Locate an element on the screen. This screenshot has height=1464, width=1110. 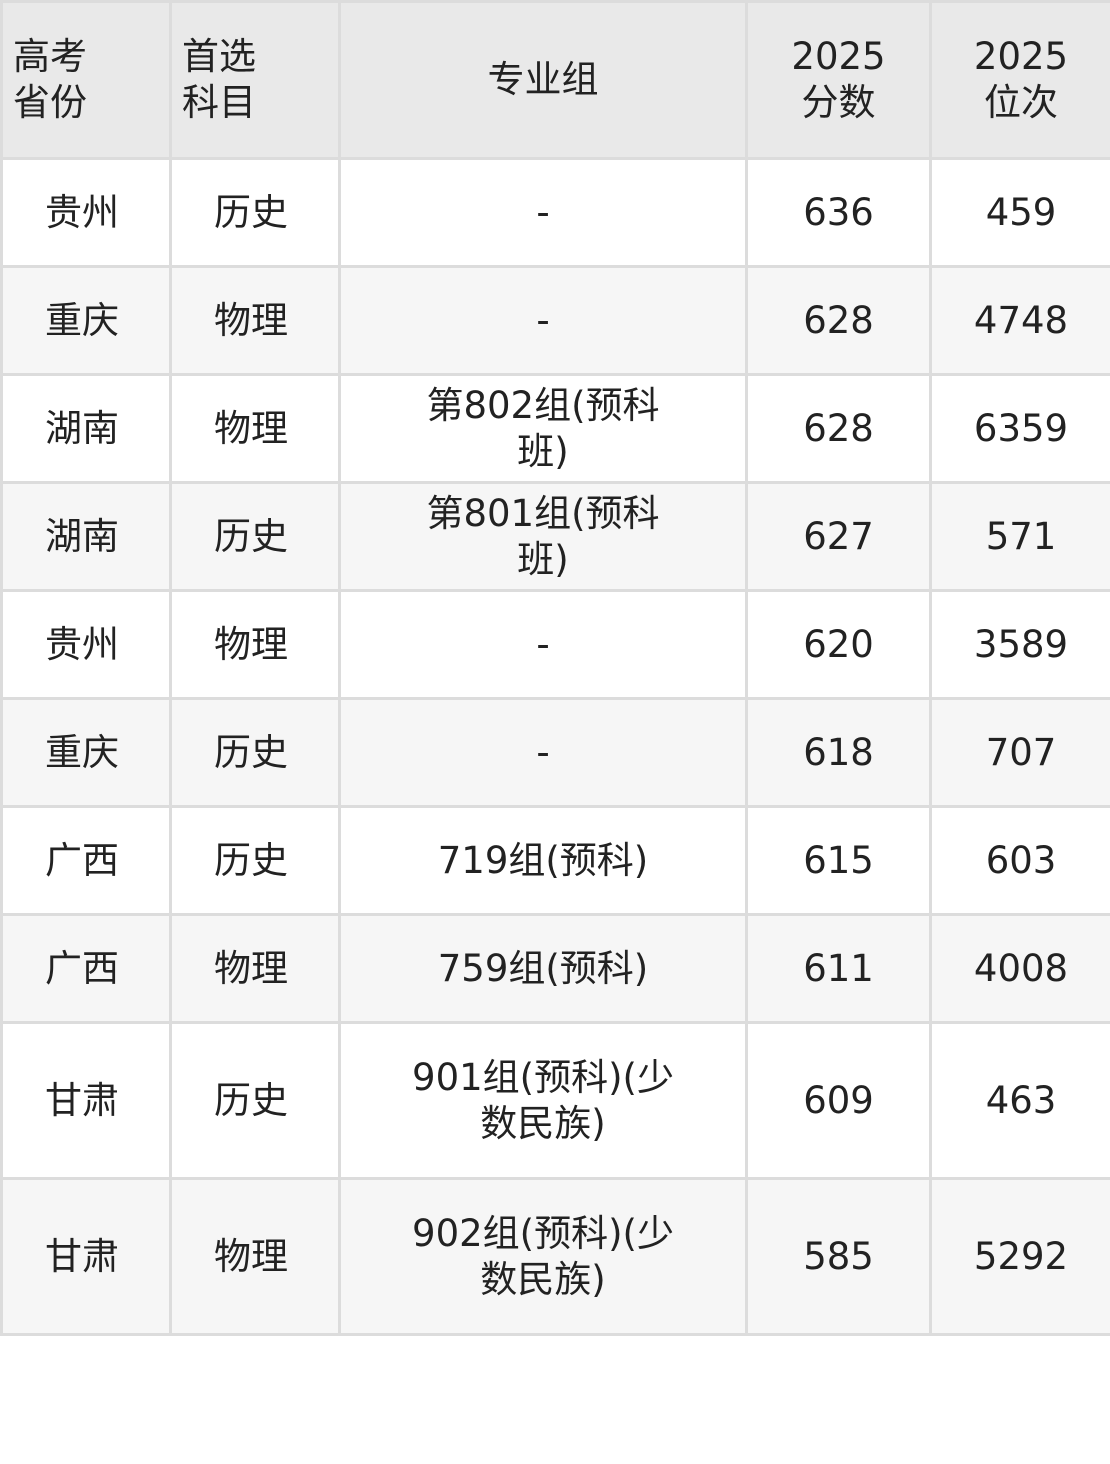
header-major-group: 专业组 is located at coordinates (543, 80).